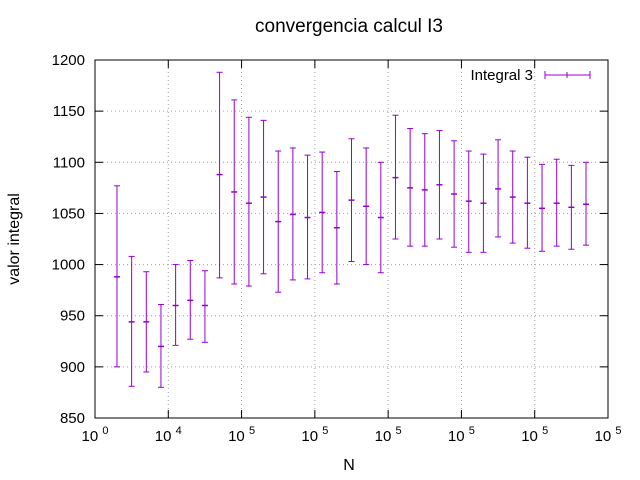 This screenshot has height=480, width=640. Describe the element at coordinates (349, 26) in the screenshot. I see `chart-title: convergencia calcul I3` at that location.